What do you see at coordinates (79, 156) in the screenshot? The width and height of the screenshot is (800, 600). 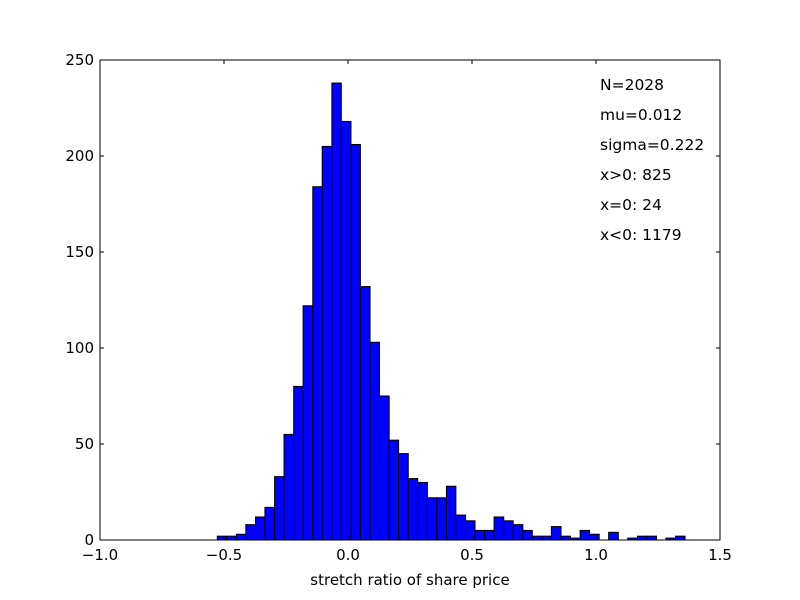 I see `y-tick-label: 200` at bounding box center [79, 156].